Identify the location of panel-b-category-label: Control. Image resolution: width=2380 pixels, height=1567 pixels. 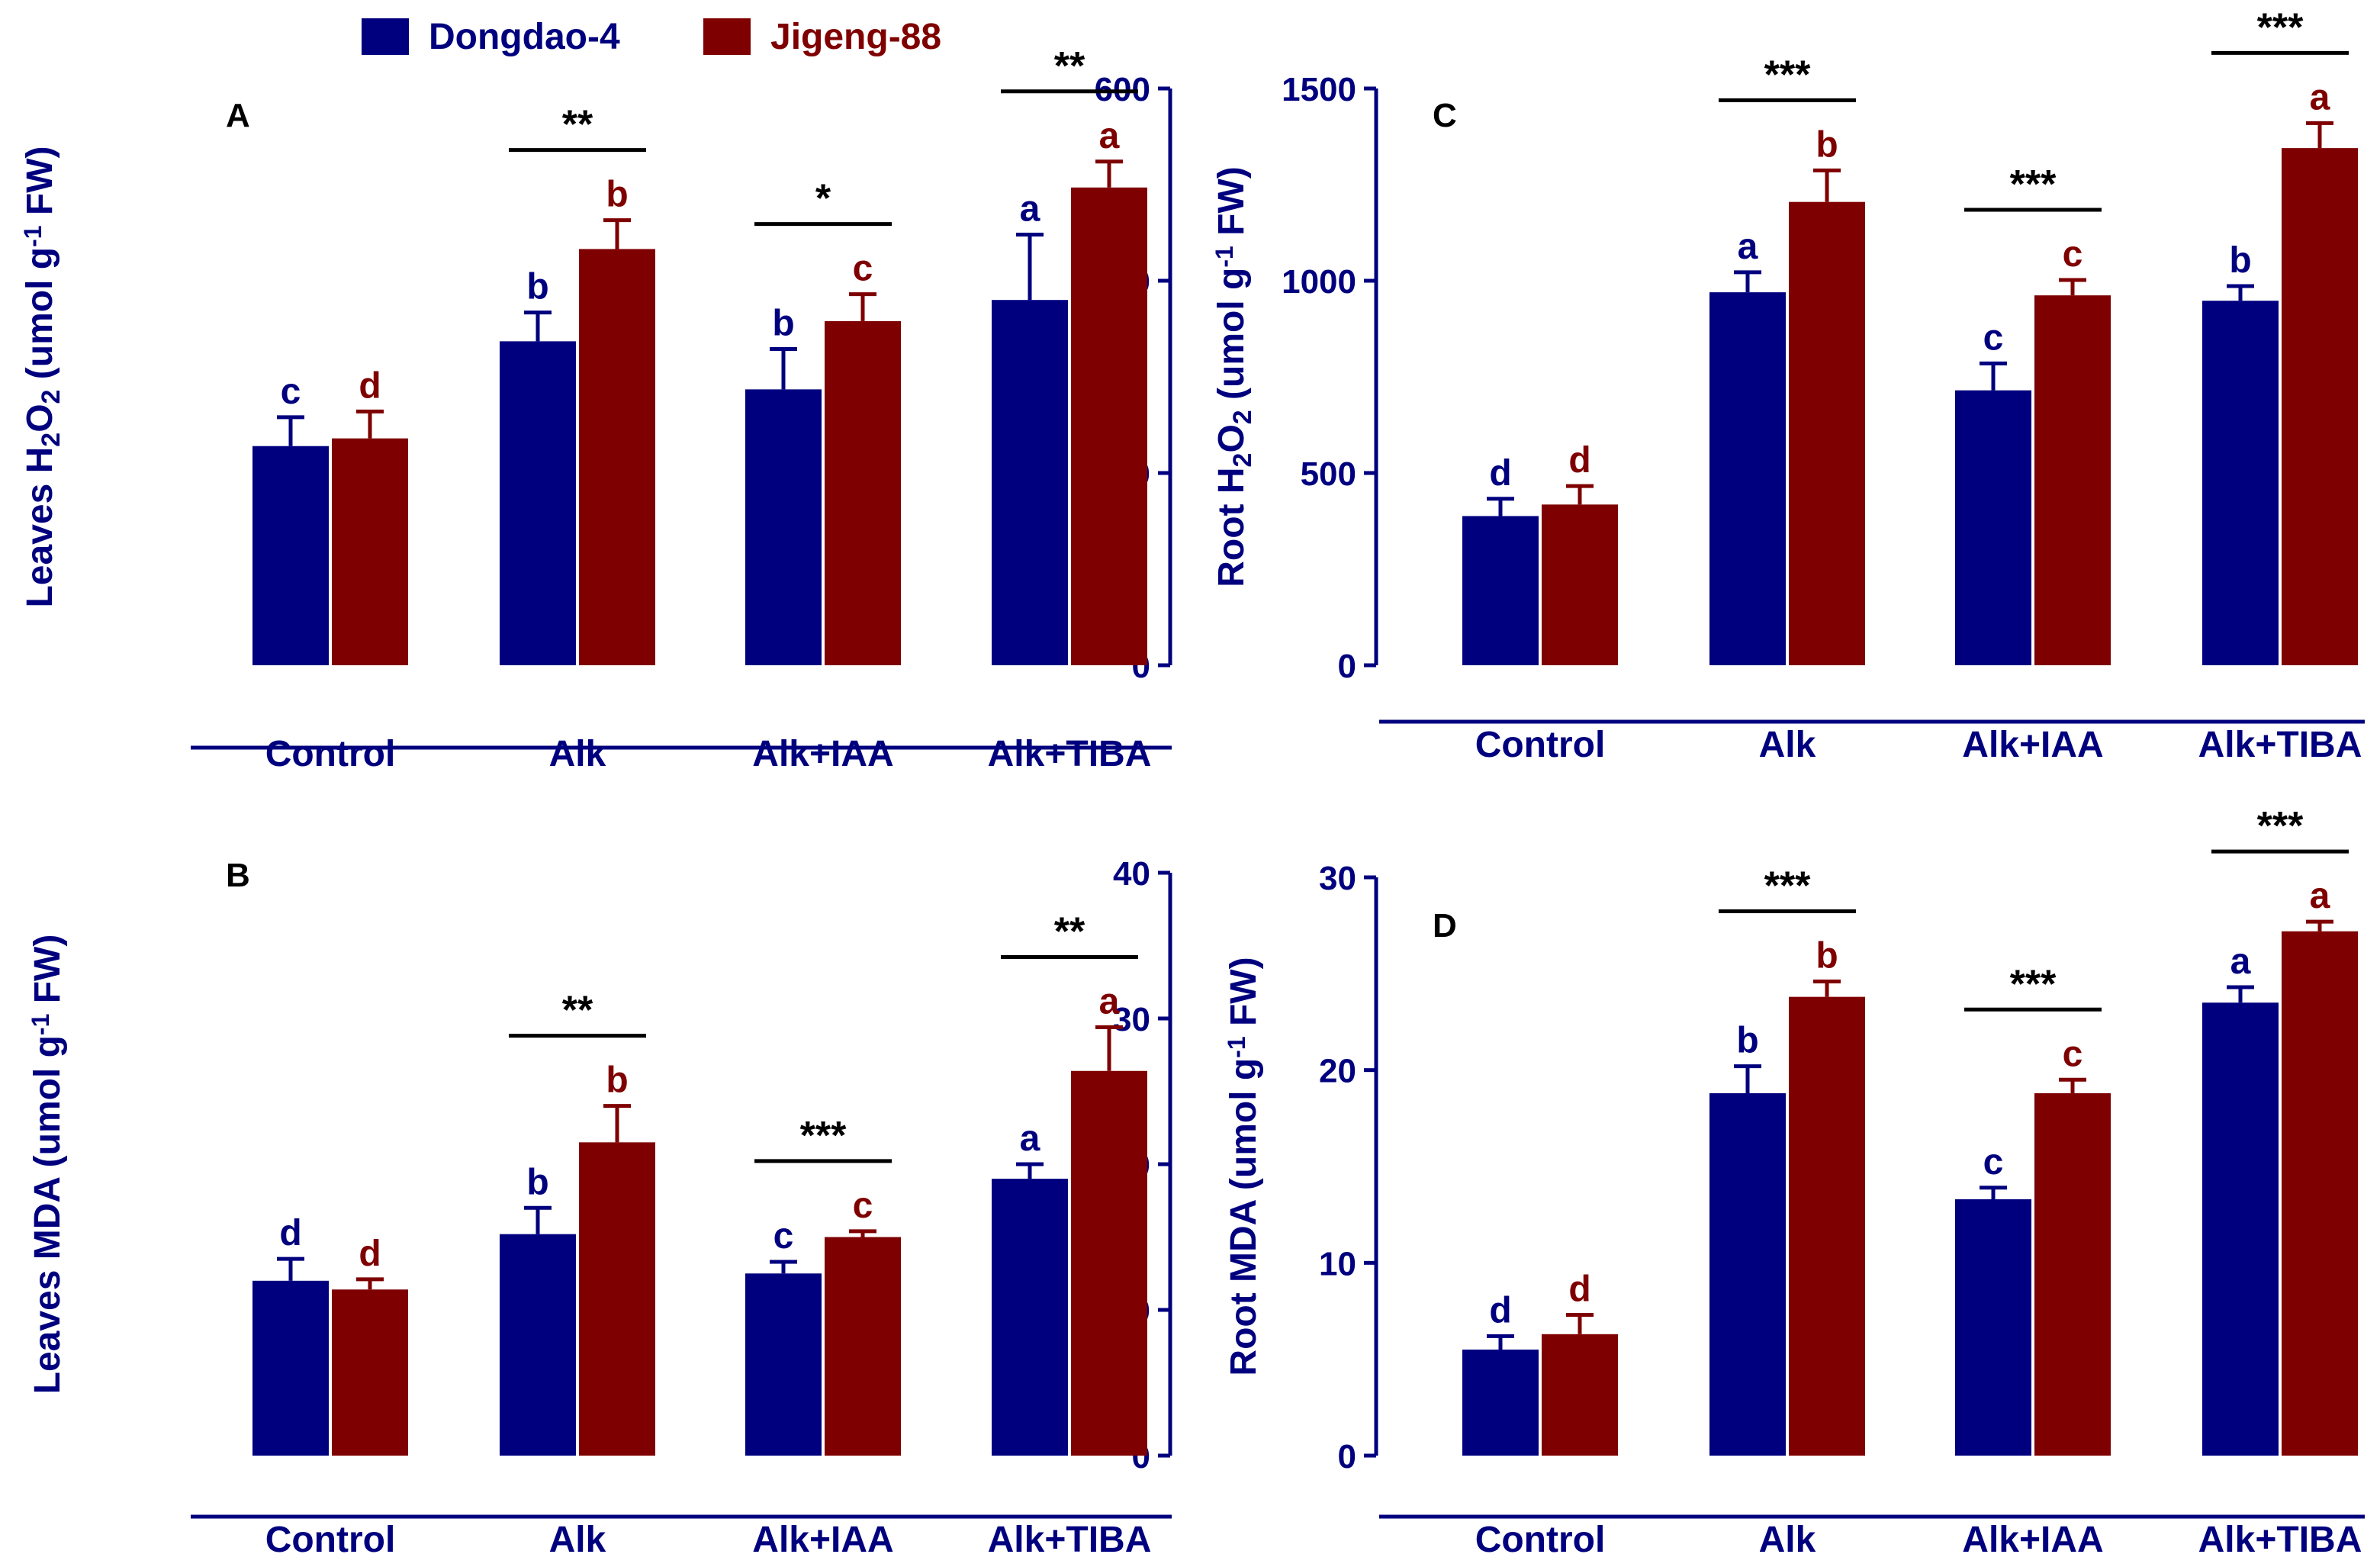
(330, 1540).